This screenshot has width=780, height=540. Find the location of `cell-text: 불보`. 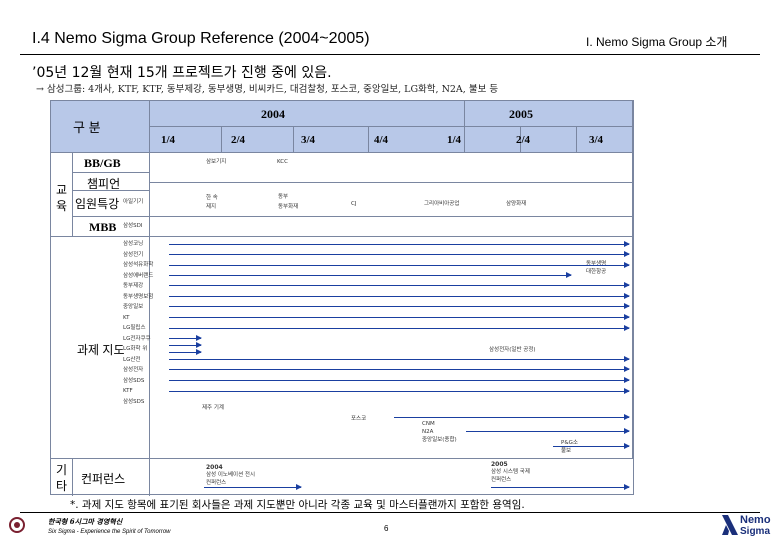

cell-text: 불보 is located at coordinates (566, 451).